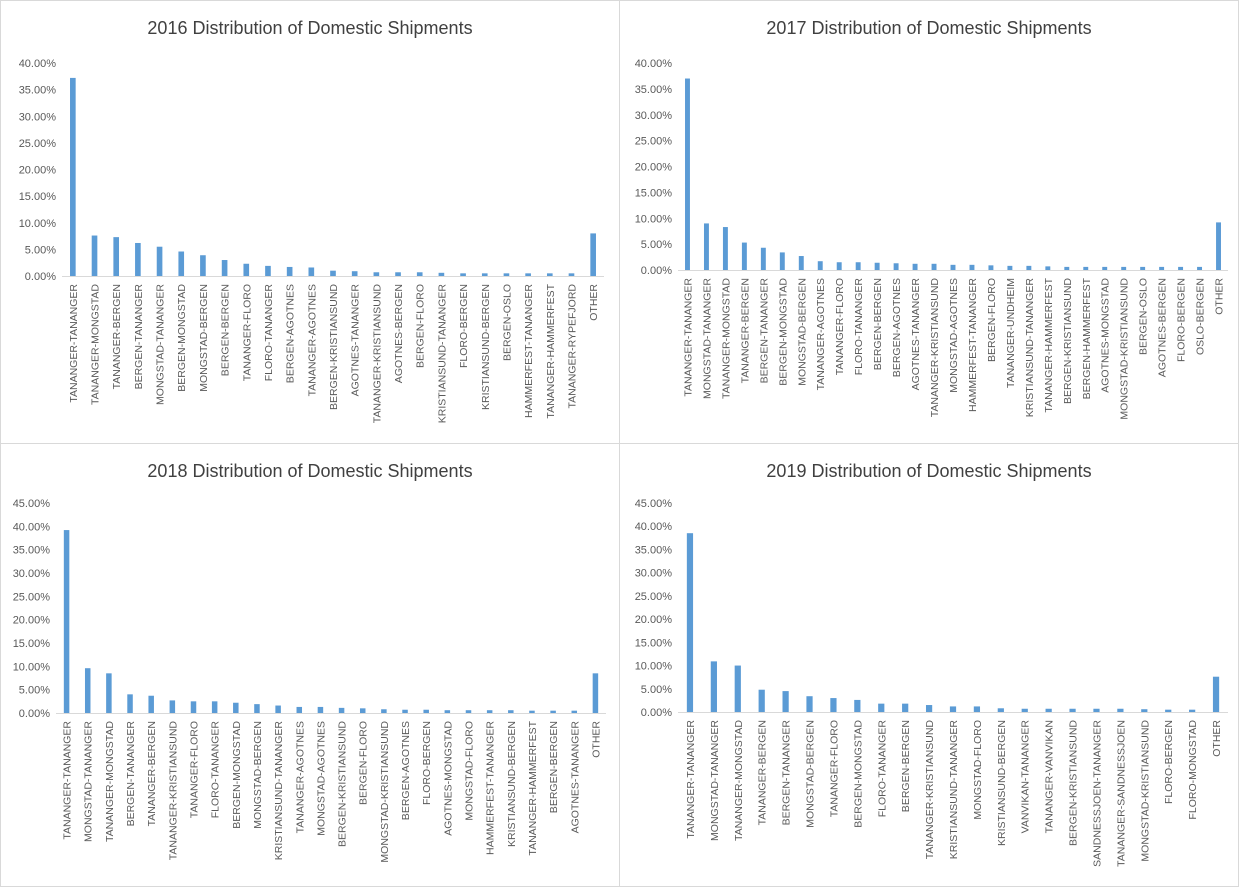  I want to click on x-tick-label: BERGEN-BERGEN, so click(878, 324).